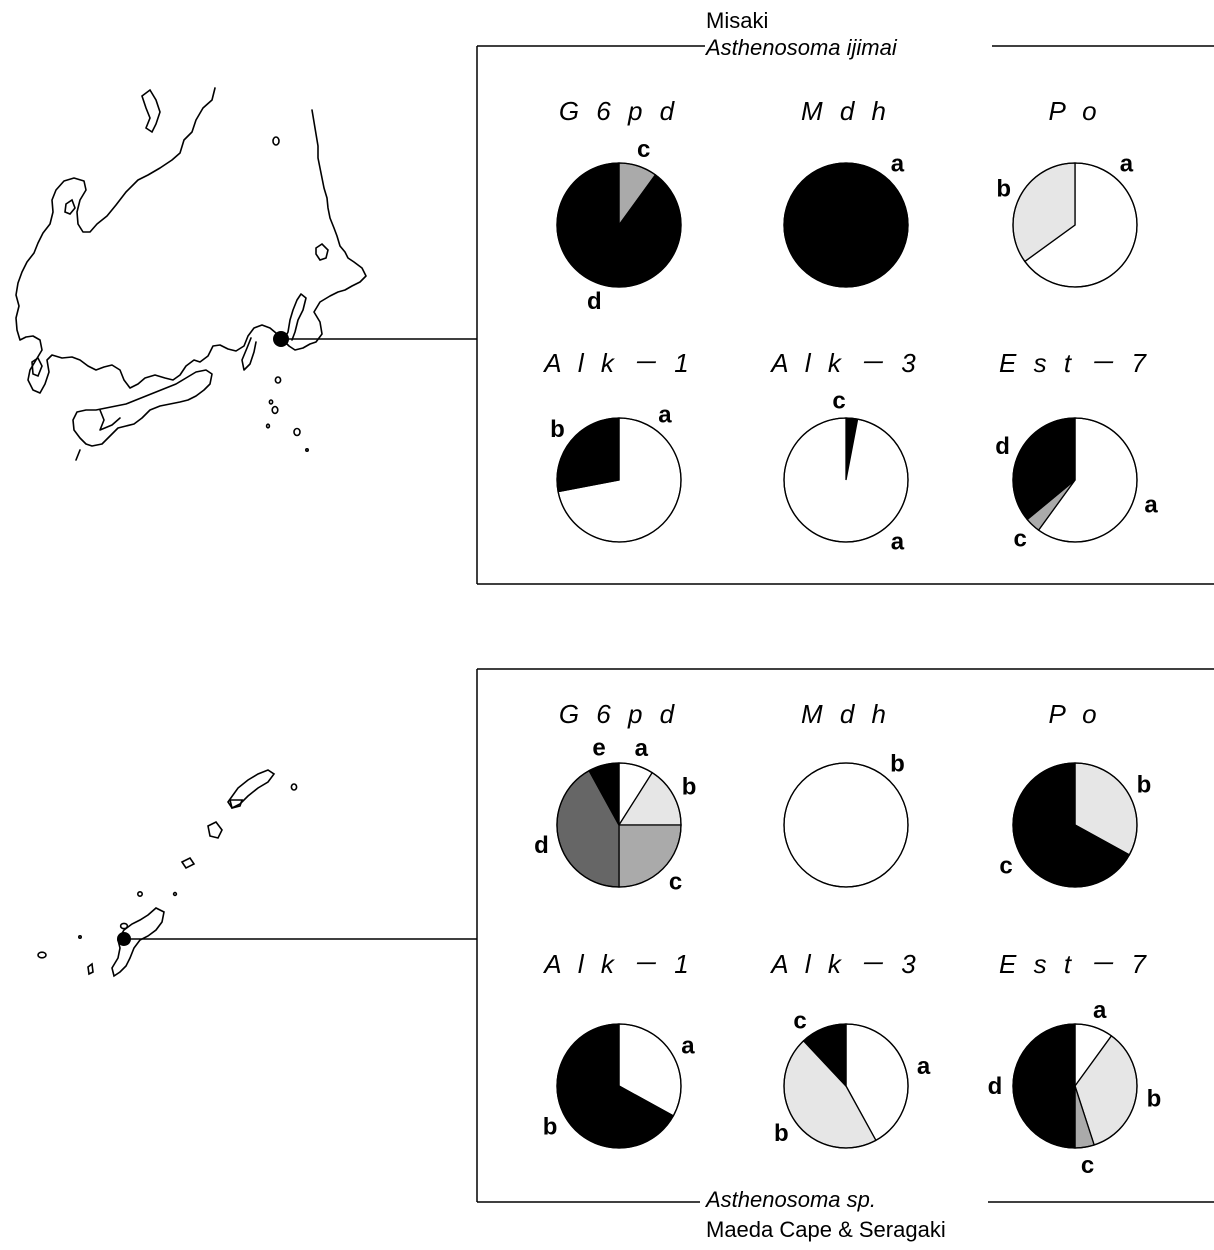 The width and height of the screenshot is (1214, 1250). I want to click on top-species-name: Asthenosoma ijimai, so click(801, 47).